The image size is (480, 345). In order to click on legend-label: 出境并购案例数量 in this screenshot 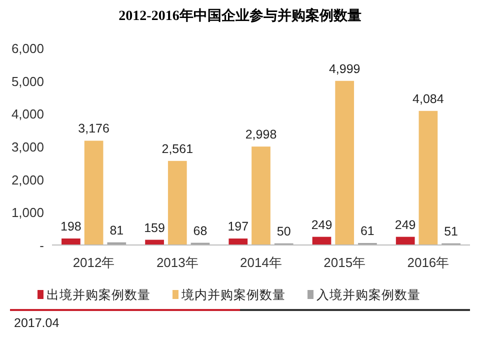, I will do `click(98, 294)`.